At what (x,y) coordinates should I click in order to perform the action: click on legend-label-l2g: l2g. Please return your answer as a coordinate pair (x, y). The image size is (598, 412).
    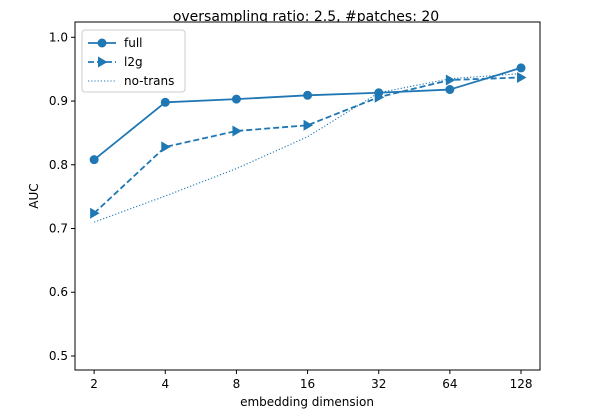
    Looking at the image, I should click on (133, 62).